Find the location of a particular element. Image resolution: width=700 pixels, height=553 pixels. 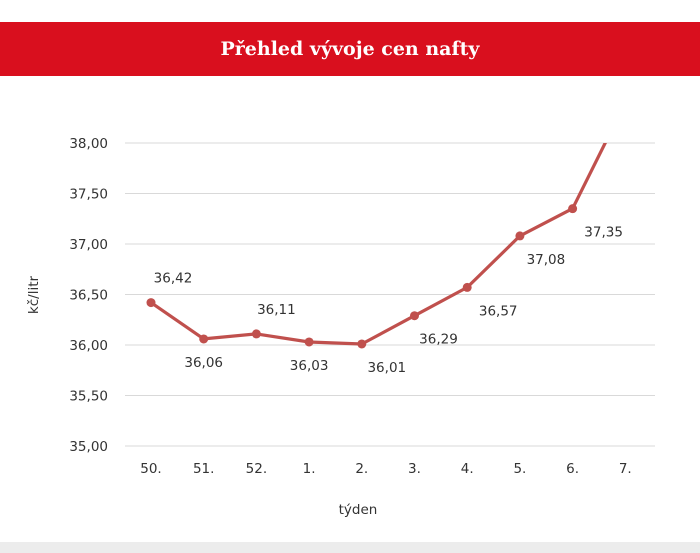

x-tick-label: 3. is located at coordinates (414, 469).